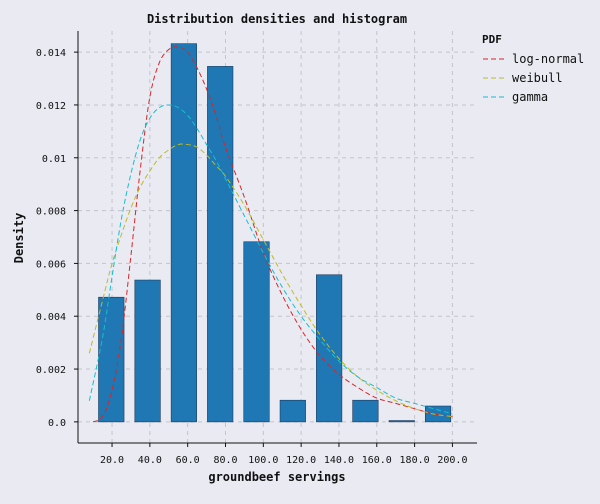 This screenshot has width=600, height=504. I want to click on legend-label-log-normal: log-normal, so click(548, 59).